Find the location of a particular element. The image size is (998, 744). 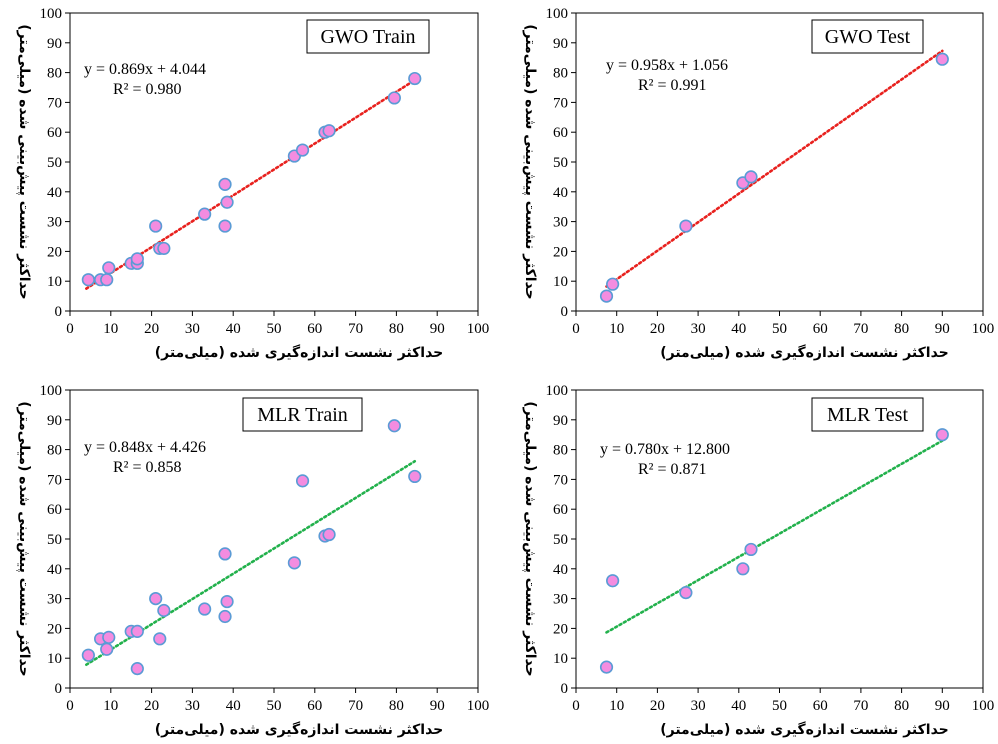

r-squared: R² = 0.991 is located at coordinates (672, 85).